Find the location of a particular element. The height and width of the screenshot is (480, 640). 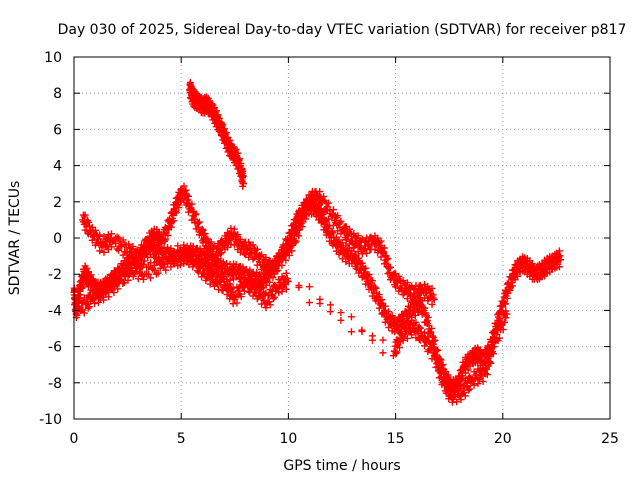

y-tick-label: -10 is located at coordinates (50, 420).